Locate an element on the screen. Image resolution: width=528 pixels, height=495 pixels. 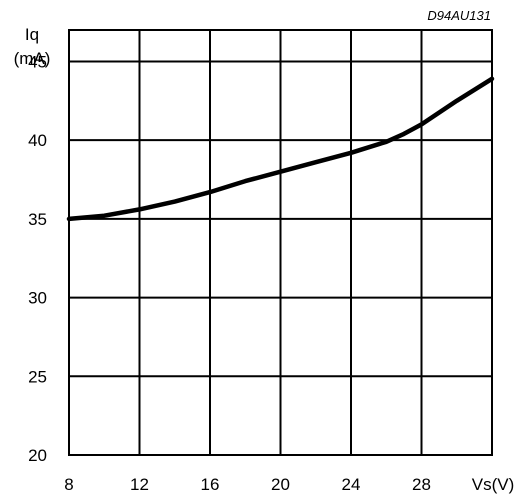
y-axis-unit: (mA) is located at coordinates (32, 58).